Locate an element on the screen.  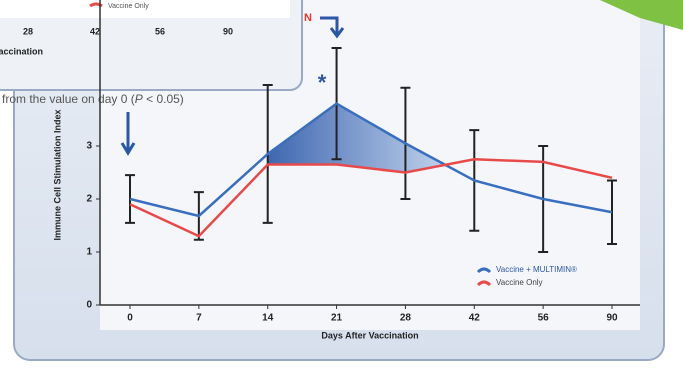
y-axis-label: Immune Cell Stimulation Index is located at coordinates (57, 174).